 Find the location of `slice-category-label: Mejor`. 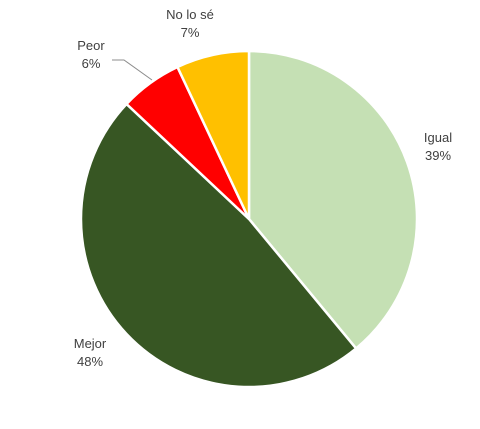

slice-category-label: Mejor is located at coordinates (90, 343).